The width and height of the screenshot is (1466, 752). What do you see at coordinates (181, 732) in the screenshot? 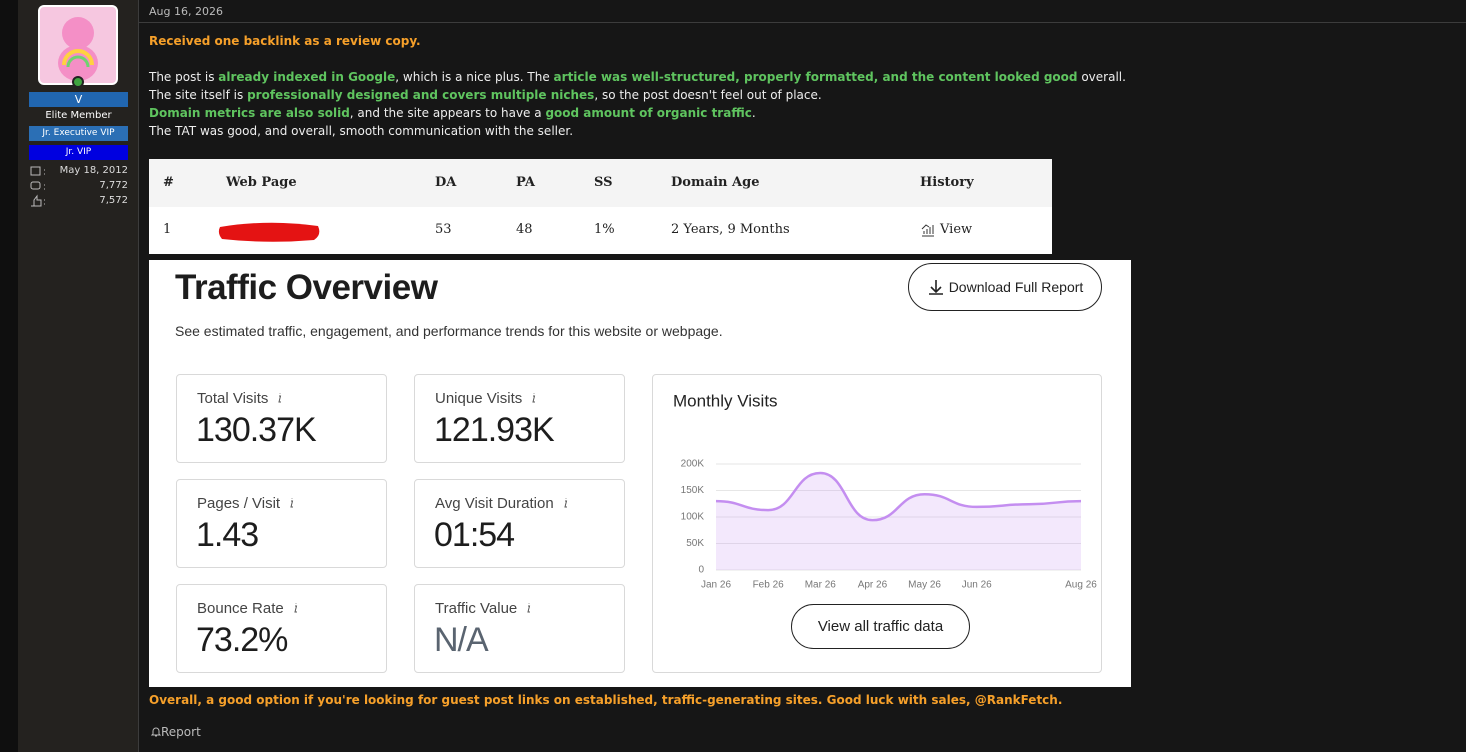
I see `report-label: Report` at bounding box center [181, 732].